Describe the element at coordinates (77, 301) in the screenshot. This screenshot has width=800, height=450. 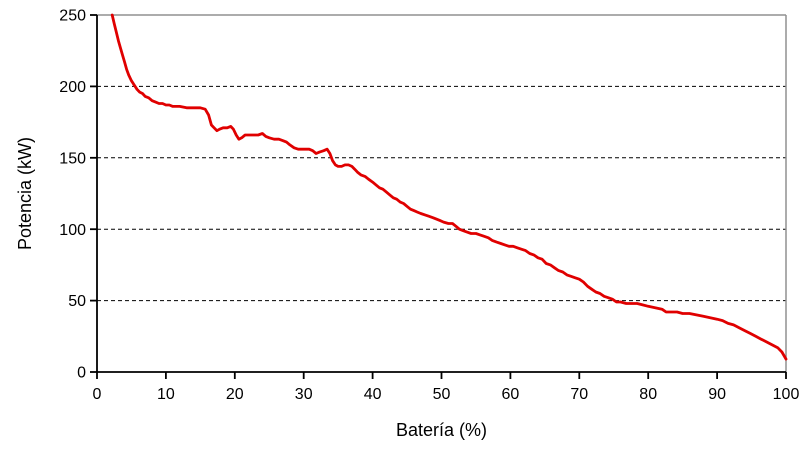
I see `y-tick-label: 50` at that location.